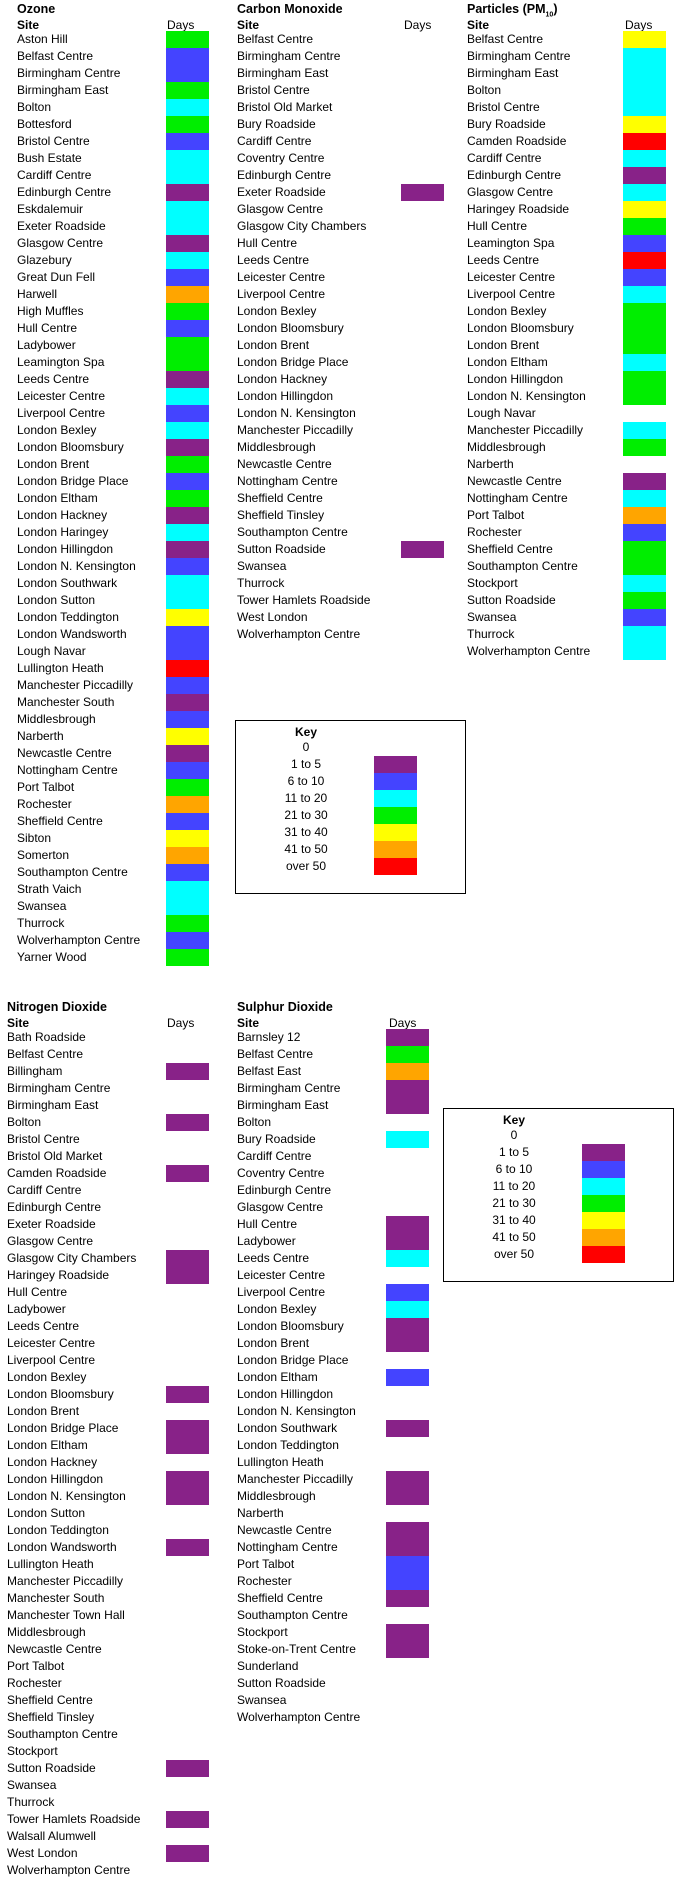  What do you see at coordinates (44, 1190) in the screenshot?
I see `site-name: Cardiff Centre` at bounding box center [44, 1190].